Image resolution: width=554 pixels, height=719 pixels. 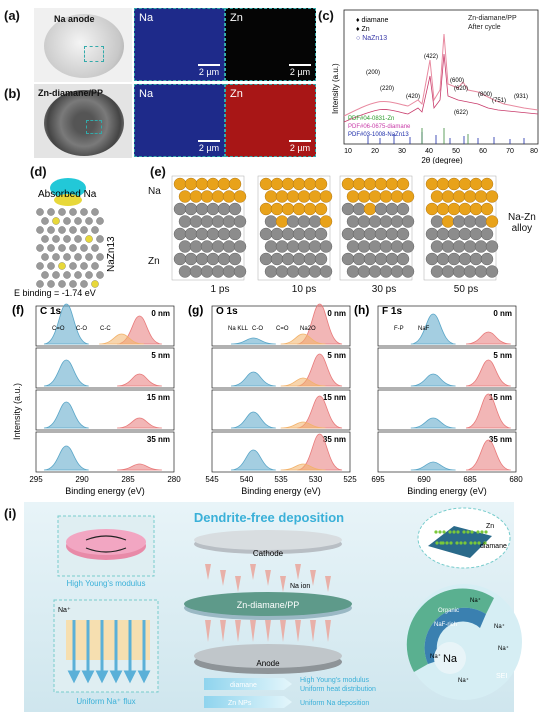 What do you see at coordinates (492, 18) in the screenshot?
I see `xrd-legend-sample: Zn-diamane/PP` at bounding box center [492, 18].